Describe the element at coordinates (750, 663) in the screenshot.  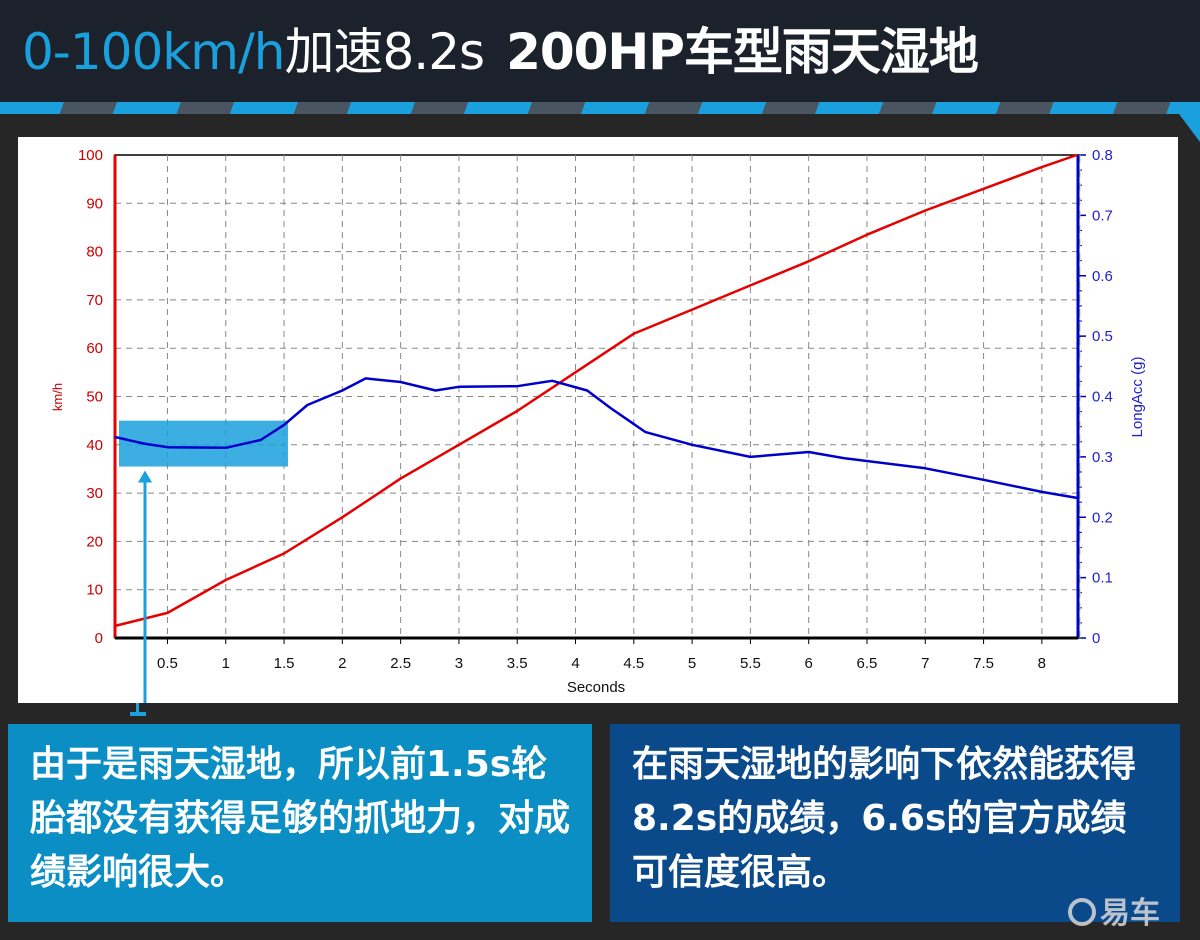
I see `x-tick-label: 5.5` at that location.